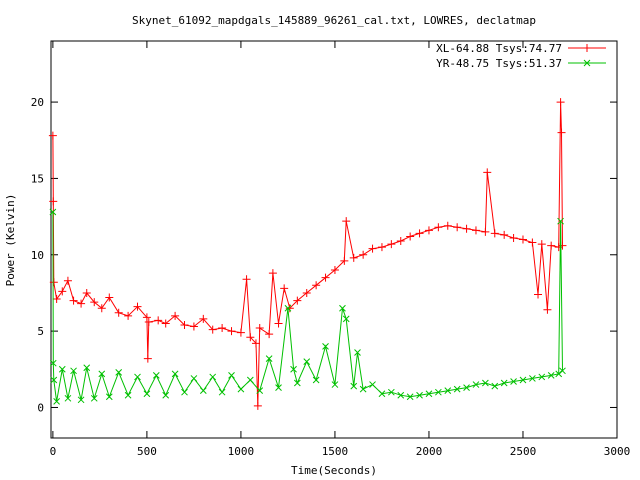  I want to click on x-axis-label: Time(Seconds), so click(334, 470).